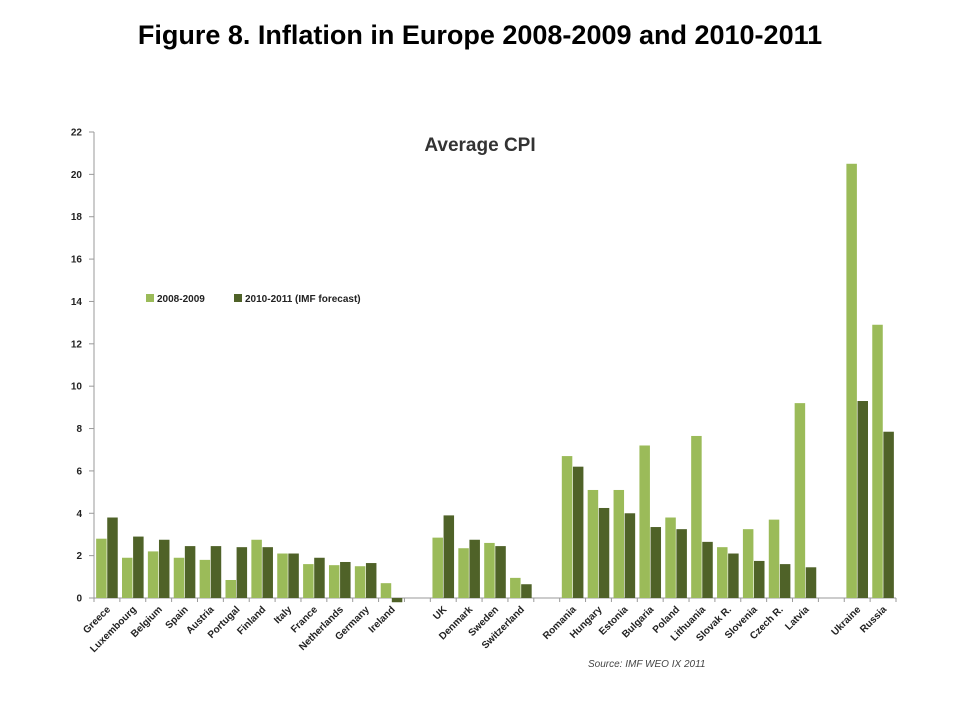  What do you see at coordinates (847, 621) in the screenshot?
I see `x-category-label: Ukraine` at bounding box center [847, 621].